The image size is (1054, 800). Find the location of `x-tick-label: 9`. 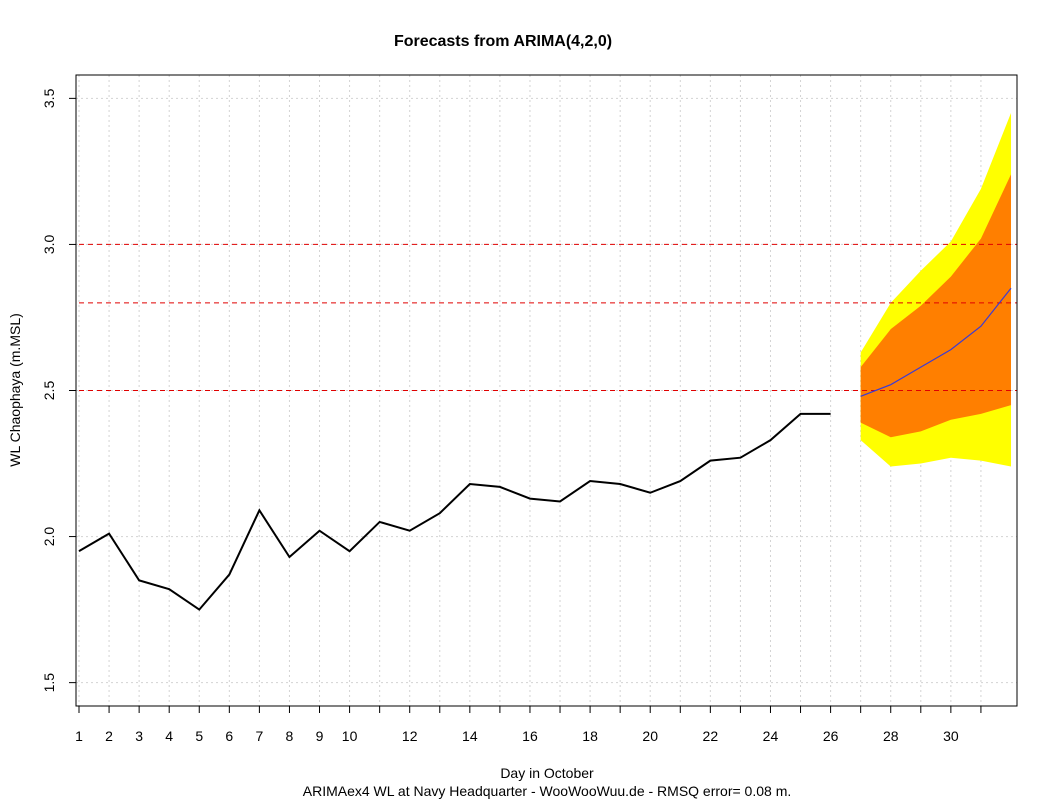

x-tick-label: 9 is located at coordinates (320, 736).